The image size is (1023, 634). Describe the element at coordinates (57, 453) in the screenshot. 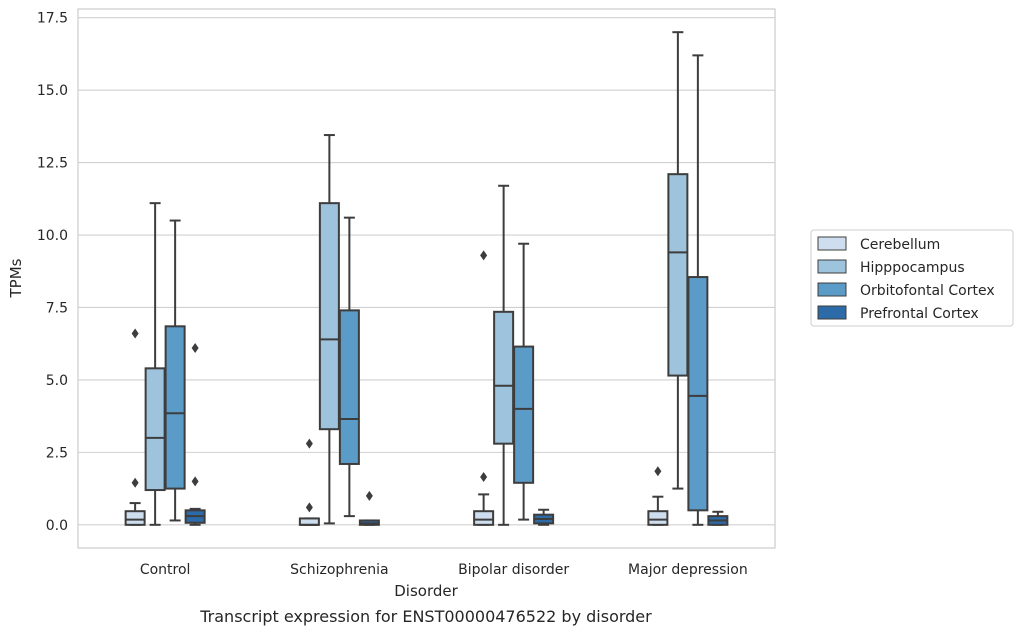

I see `y-tick-label: 2.5` at that location.